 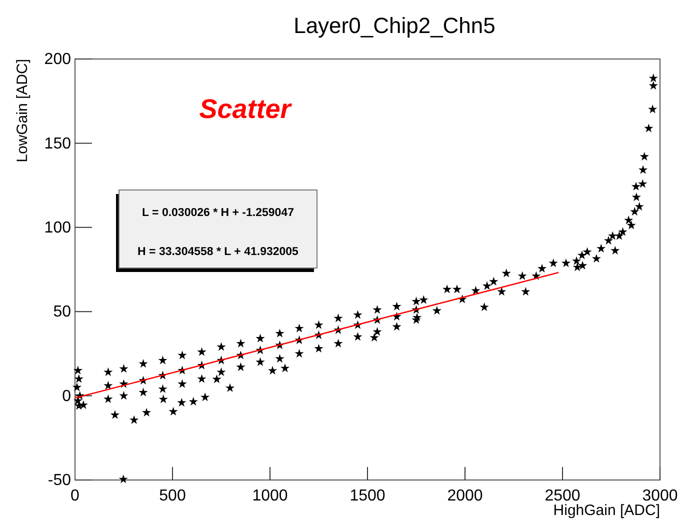 What do you see at coordinates (58, 59) in the screenshot?
I see `y-tick-label: 200` at bounding box center [58, 59].